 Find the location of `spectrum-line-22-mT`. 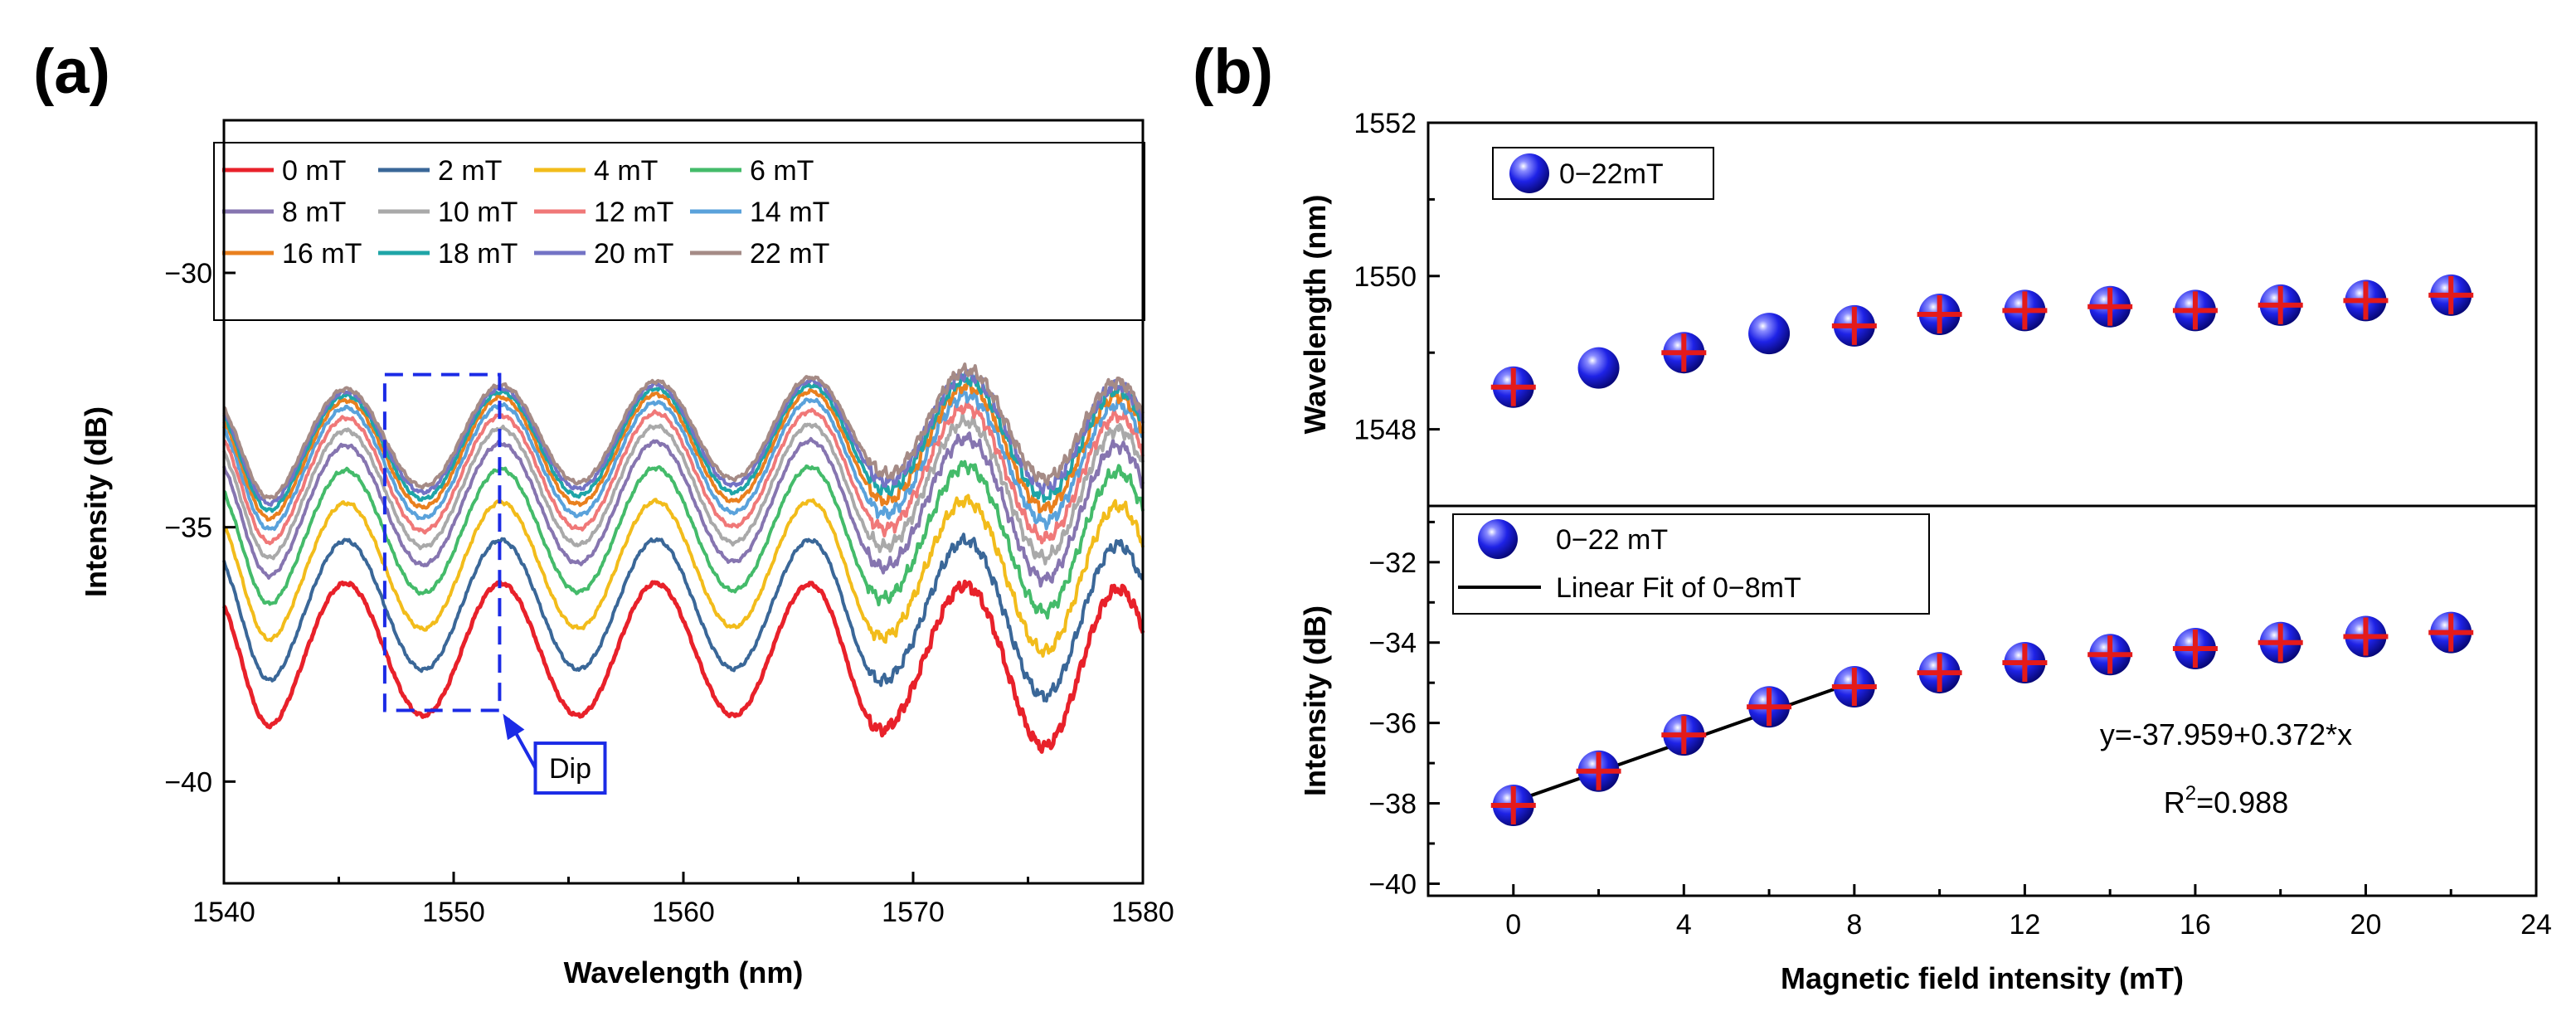

spectrum-line-22-mT is located at coordinates (683, 431).